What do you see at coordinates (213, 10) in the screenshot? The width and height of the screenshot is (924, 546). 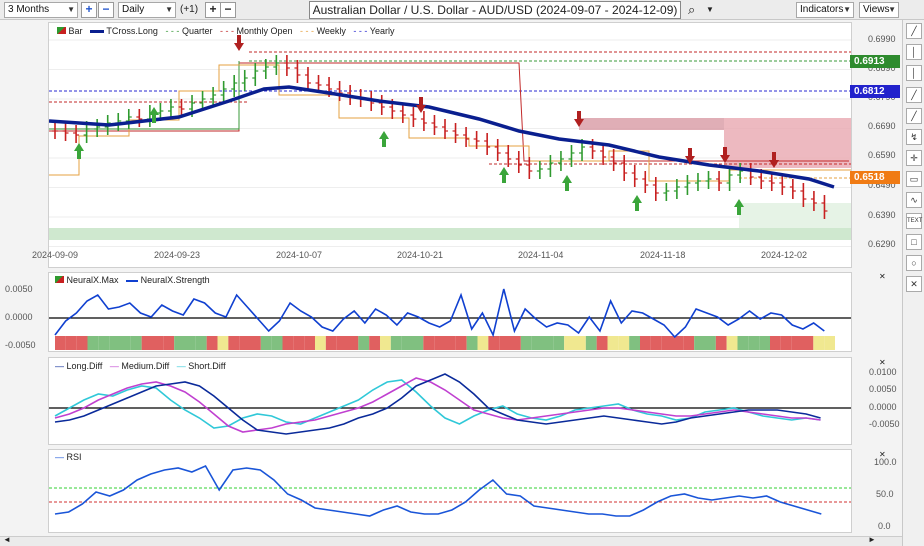 I see `add-bar-button: +` at bounding box center [213, 10].